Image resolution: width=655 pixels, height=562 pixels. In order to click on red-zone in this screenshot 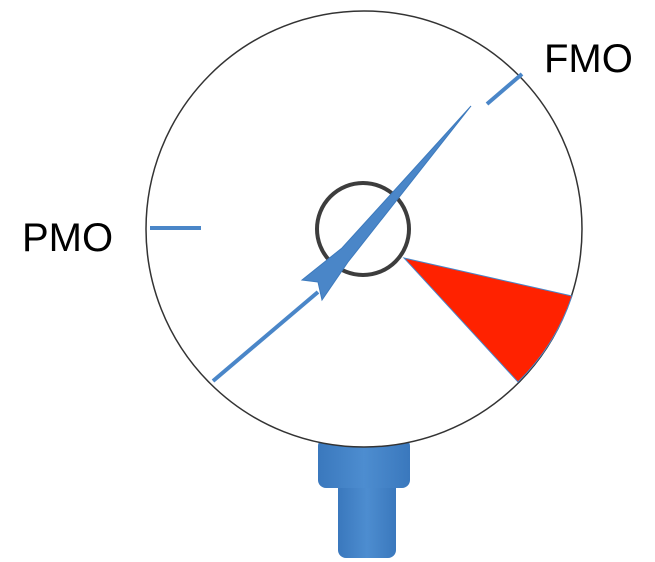, I will do `click(487, 320)`.